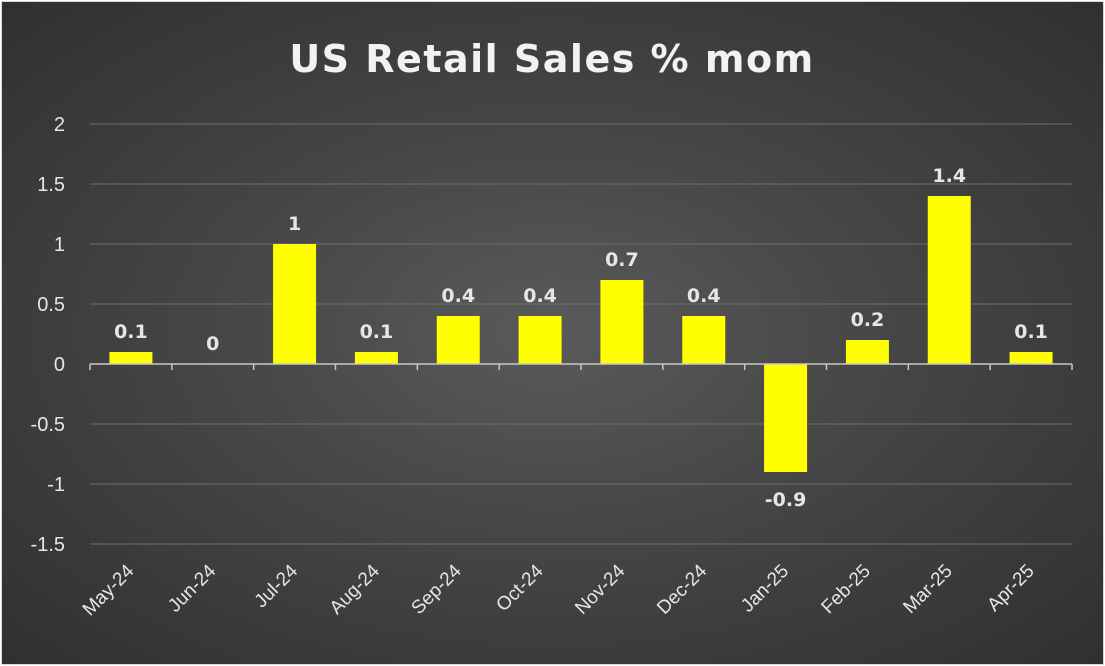  I want to click on x-tick-label: Jun-24, so click(192, 588).